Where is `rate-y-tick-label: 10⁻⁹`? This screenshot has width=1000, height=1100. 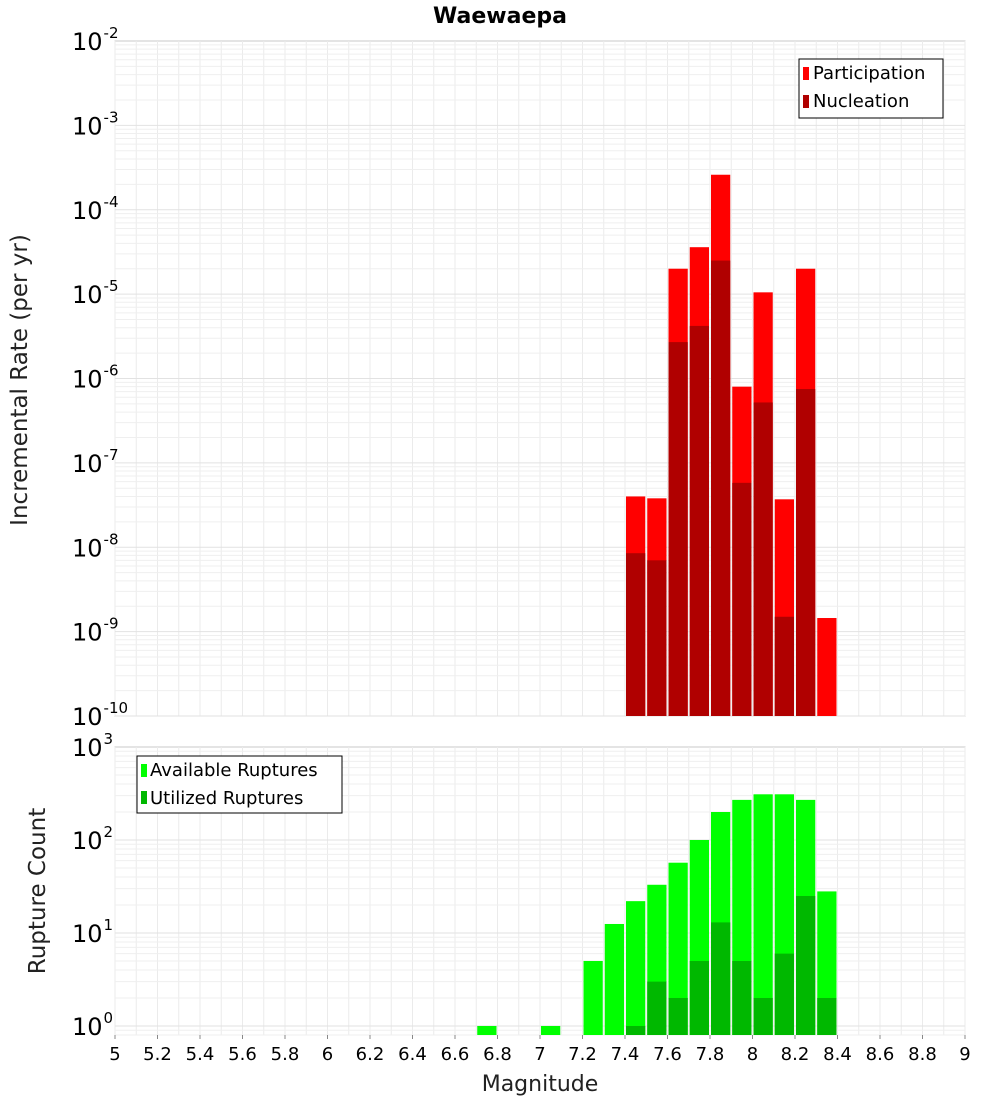
rate-y-tick-label: 10⁻⁹ is located at coordinates (95, 631).